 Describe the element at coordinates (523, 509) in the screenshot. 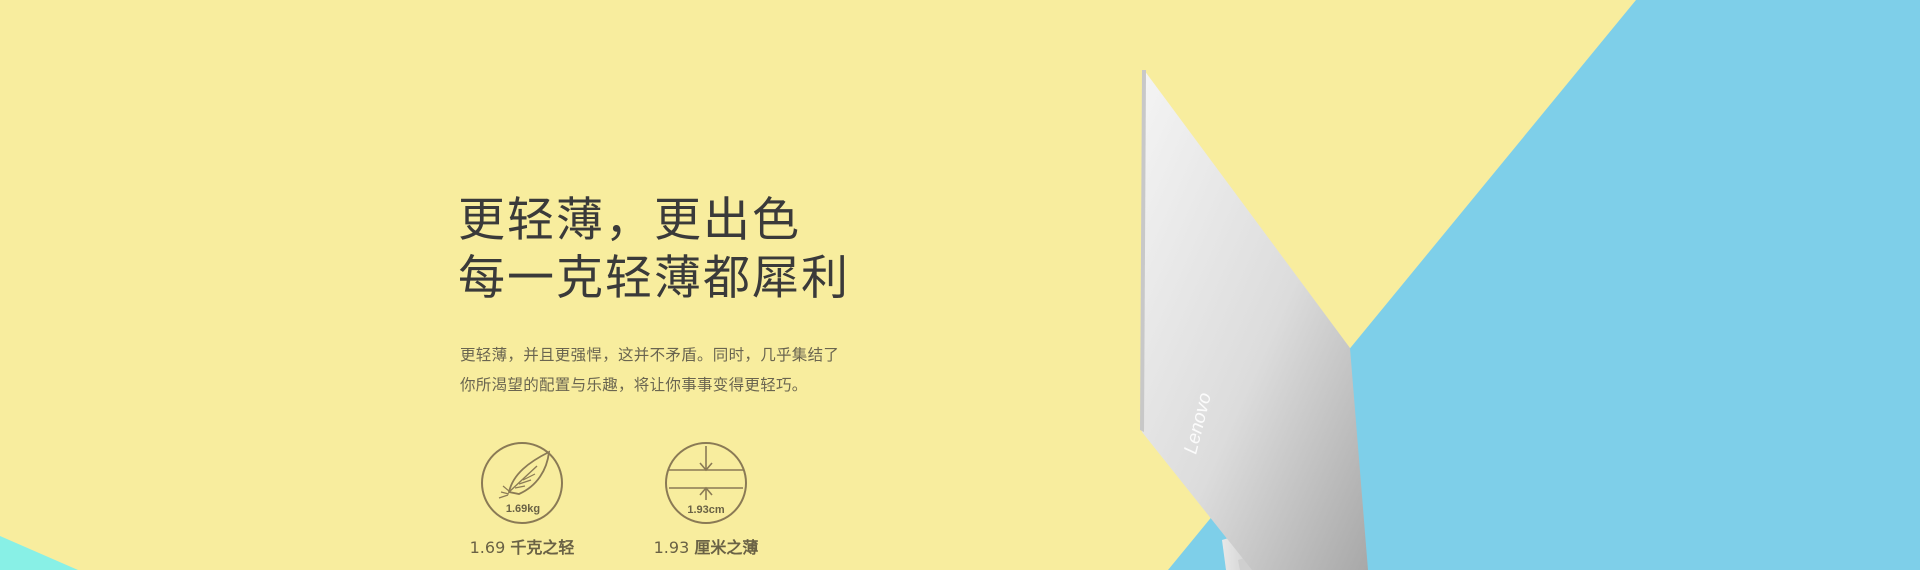

I see `weight-badge-text: 1.69kg` at that location.